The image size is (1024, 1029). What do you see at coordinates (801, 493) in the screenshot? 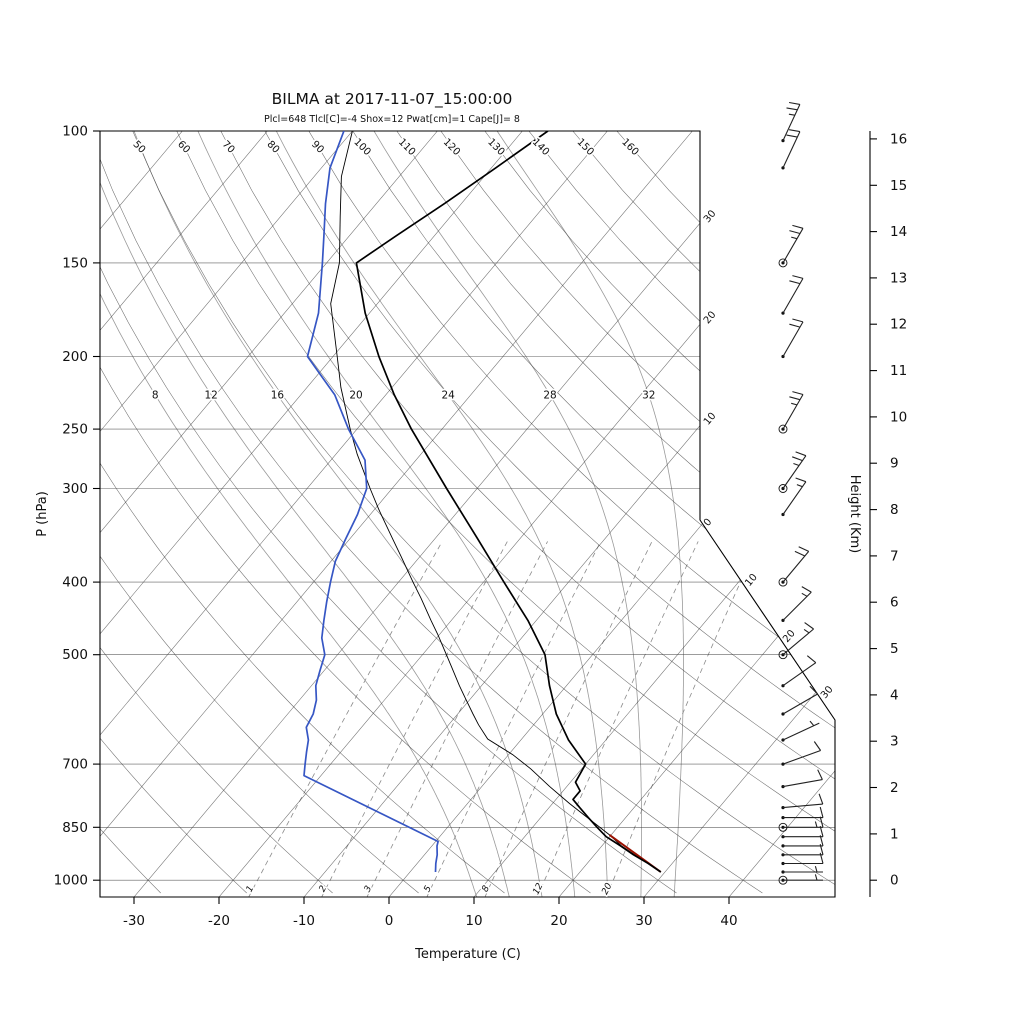
I see `wind-barb-column` at bounding box center [801, 493].